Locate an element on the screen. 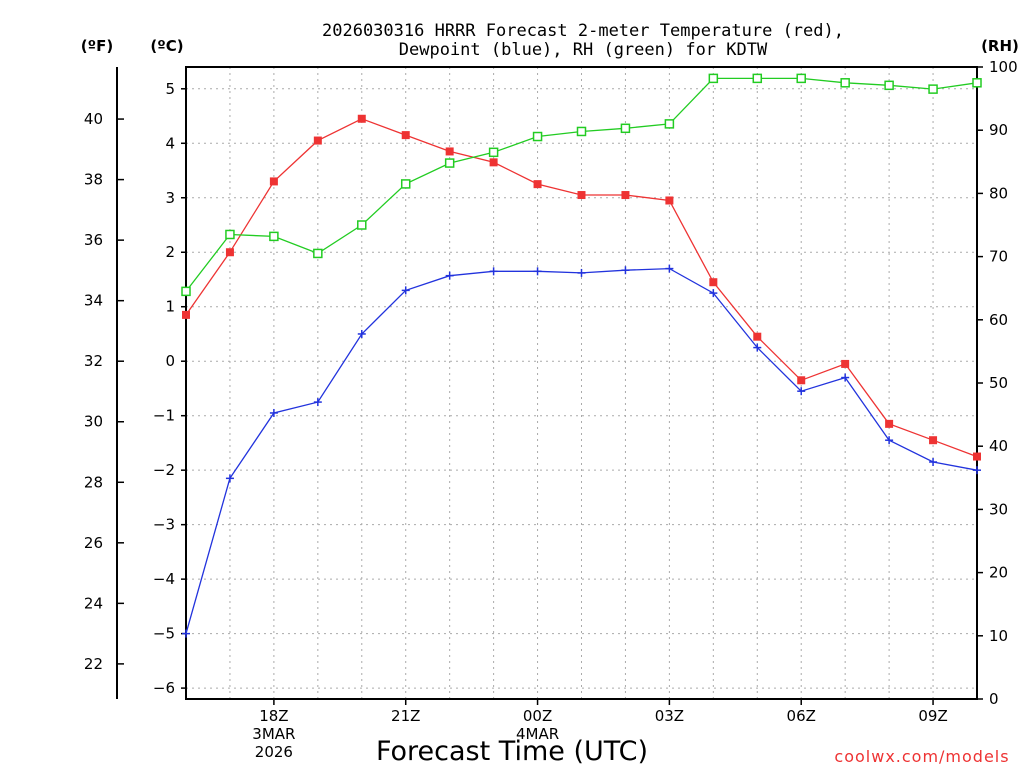 The image size is (1024, 768). celsius-tick-label: −4 is located at coordinates (164, 579).